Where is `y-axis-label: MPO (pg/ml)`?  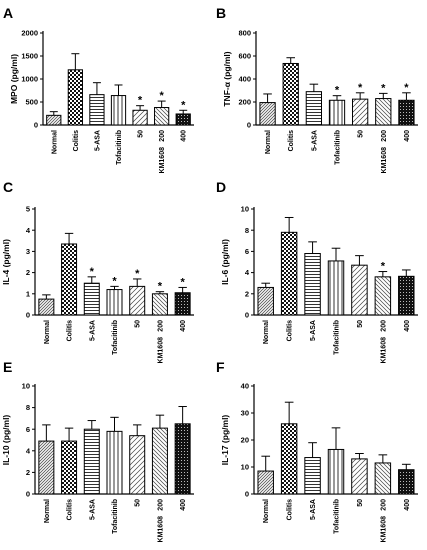 y-axis-label: MPO (pg/ml) is located at coordinates (14, 79).